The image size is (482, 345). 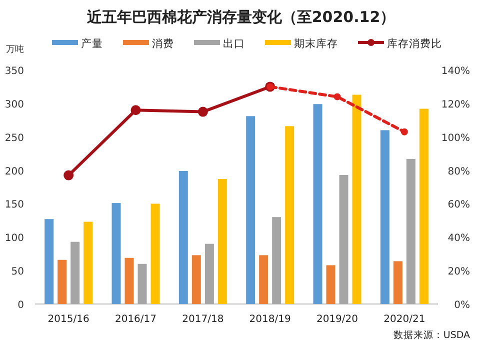 I want to click on y-tick-label: 300, so click(x=14, y=104).